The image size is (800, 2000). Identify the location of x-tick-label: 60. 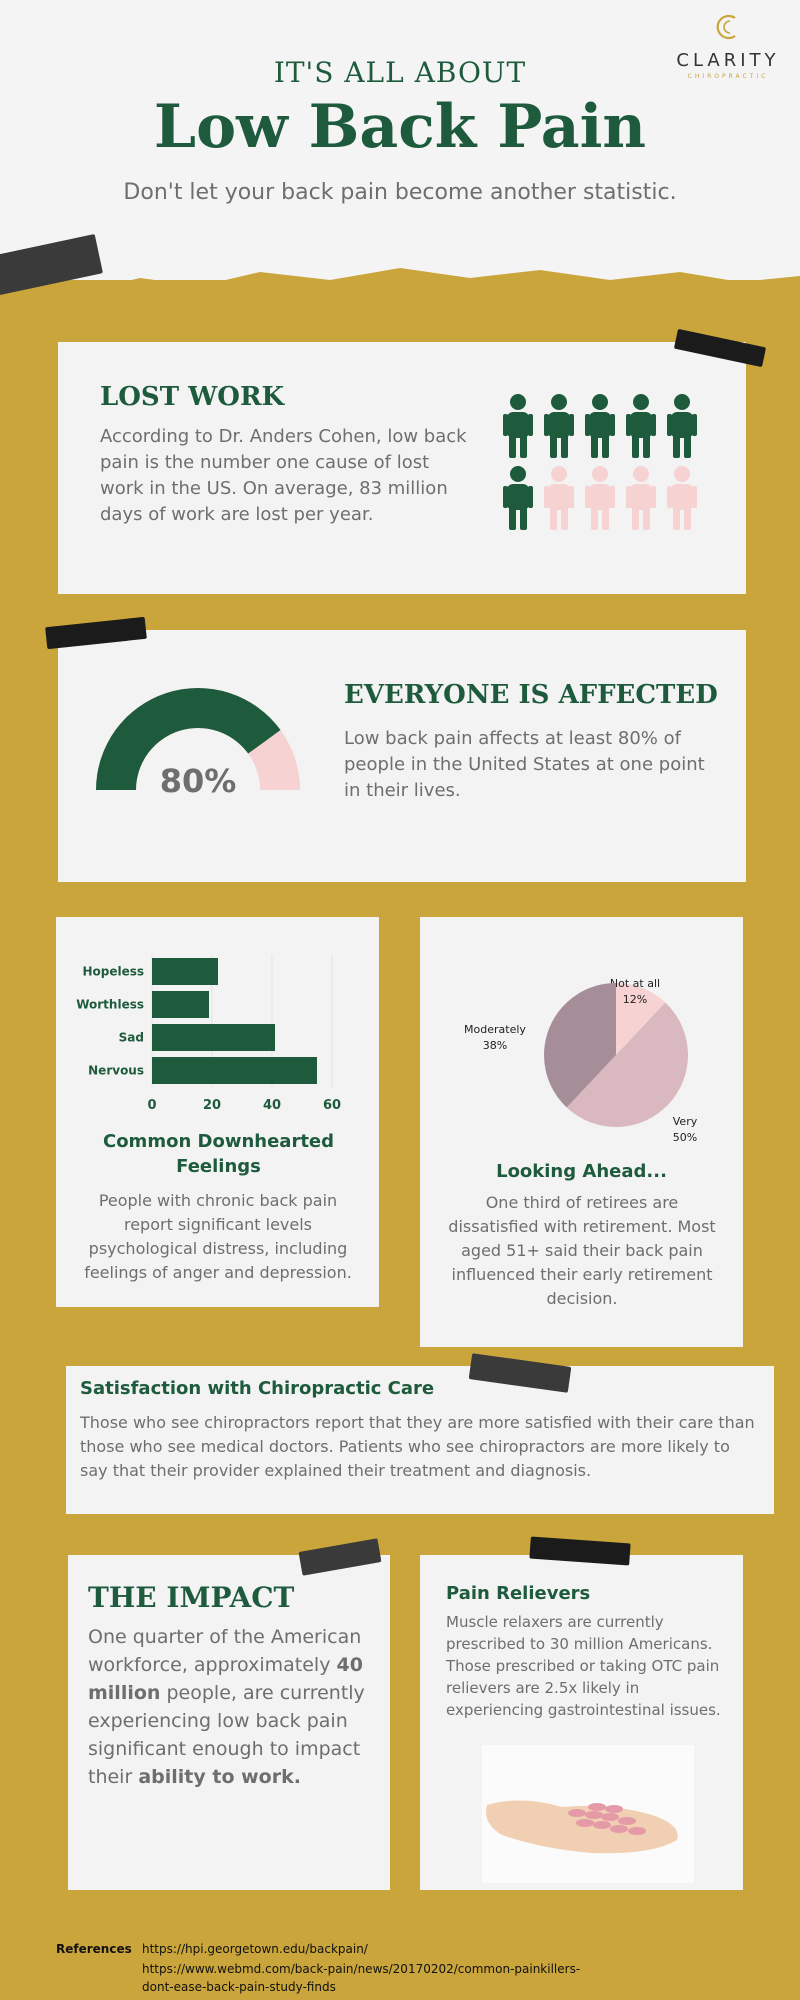
(332, 1105).